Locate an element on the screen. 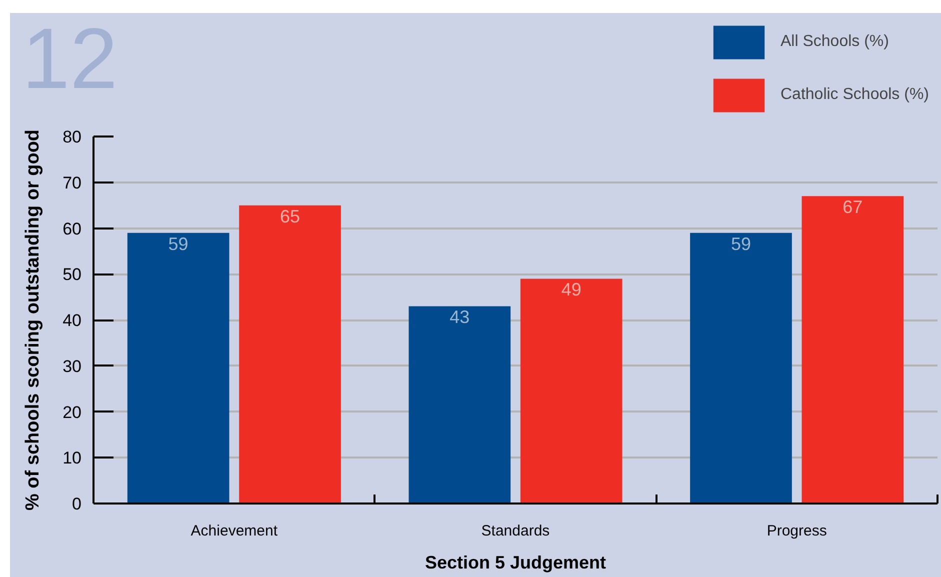 The width and height of the screenshot is (941, 577). x-tick-label: Standards is located at coordinates (515, 531).